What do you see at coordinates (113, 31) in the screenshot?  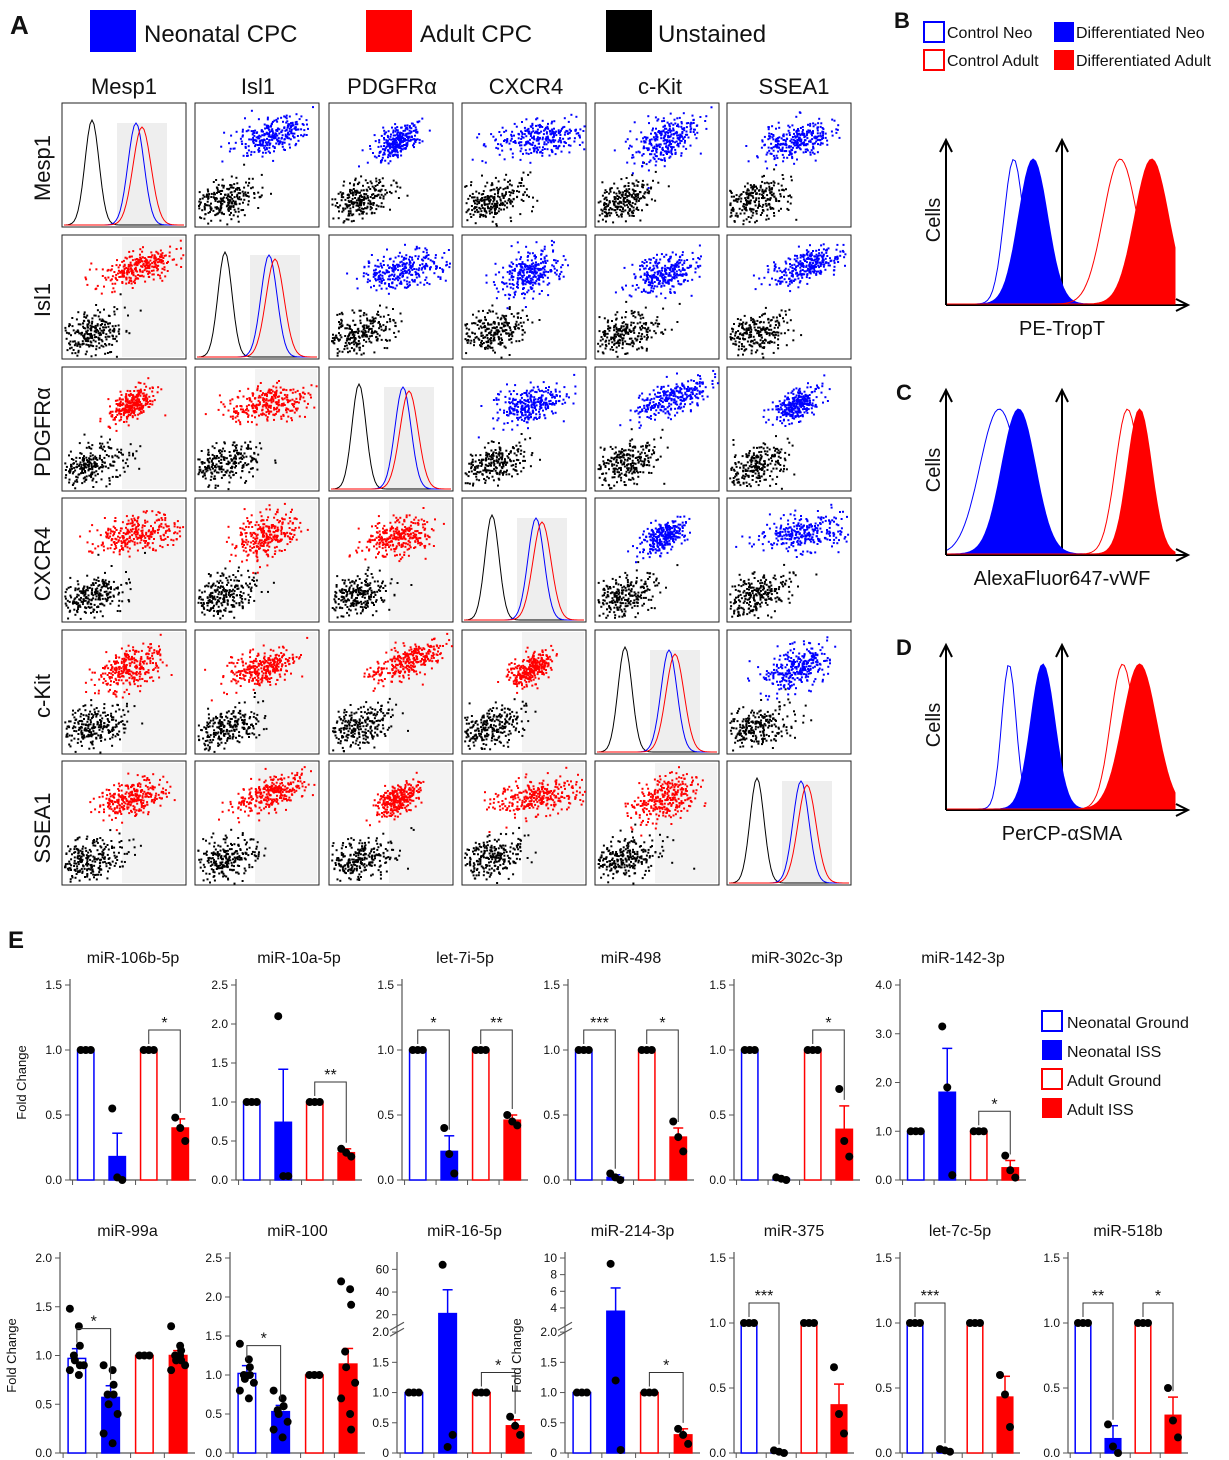 I see `legend-neonatal-swatch` at bounding box center [113, 31].